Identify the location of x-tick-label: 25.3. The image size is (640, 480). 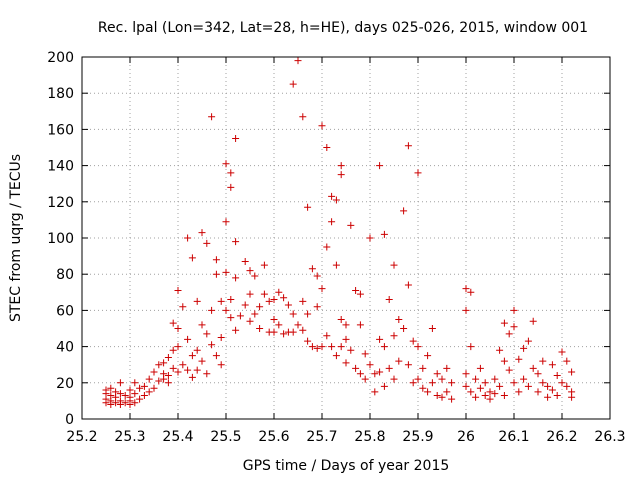
(129, 437).